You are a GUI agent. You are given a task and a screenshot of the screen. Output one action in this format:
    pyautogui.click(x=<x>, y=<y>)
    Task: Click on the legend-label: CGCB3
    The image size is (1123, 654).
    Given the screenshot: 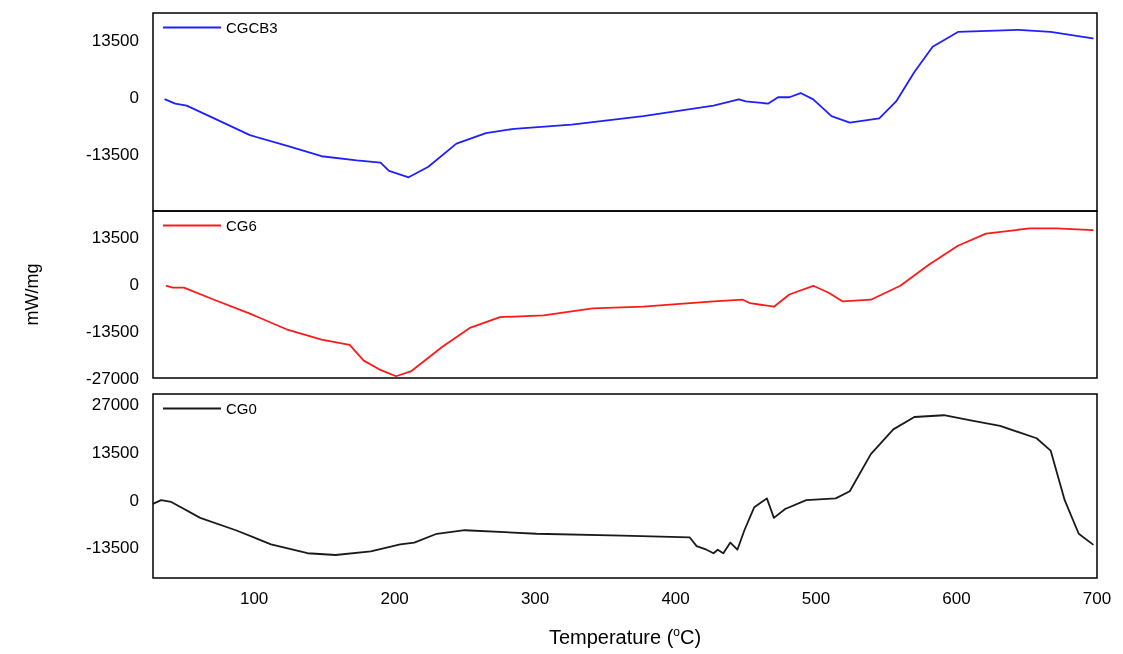 What is the action you would take?
    pyautogui.click(x=252, y=27)
    